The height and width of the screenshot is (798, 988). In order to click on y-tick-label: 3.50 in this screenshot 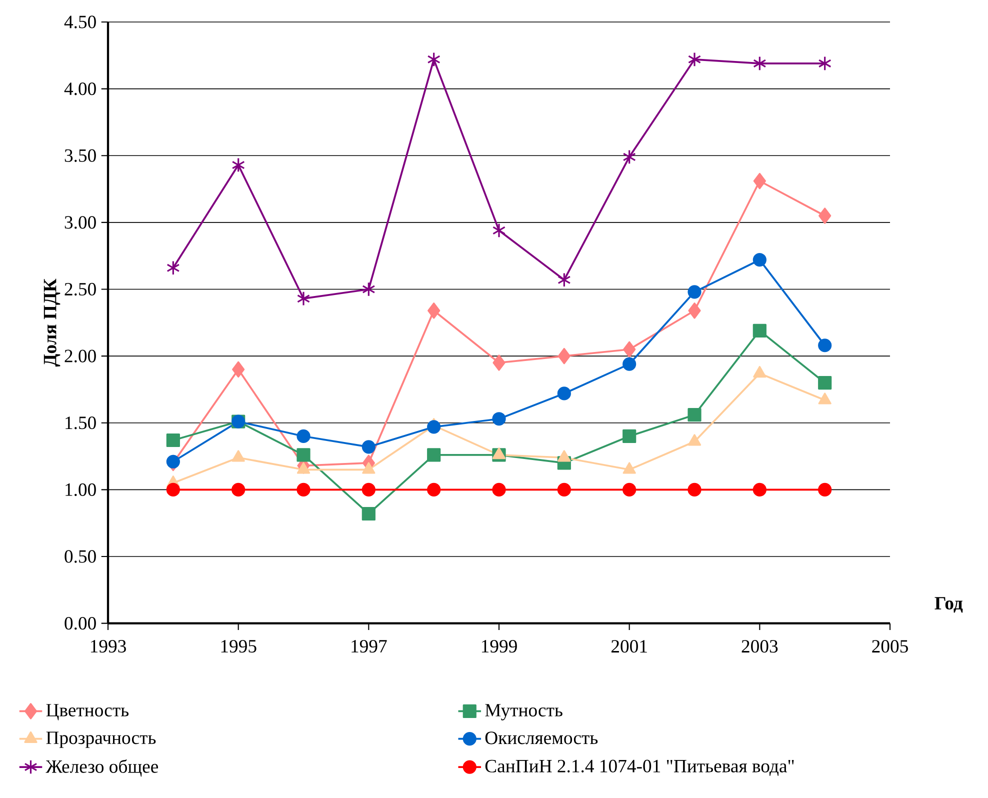, I will do `click(80, 155)`.